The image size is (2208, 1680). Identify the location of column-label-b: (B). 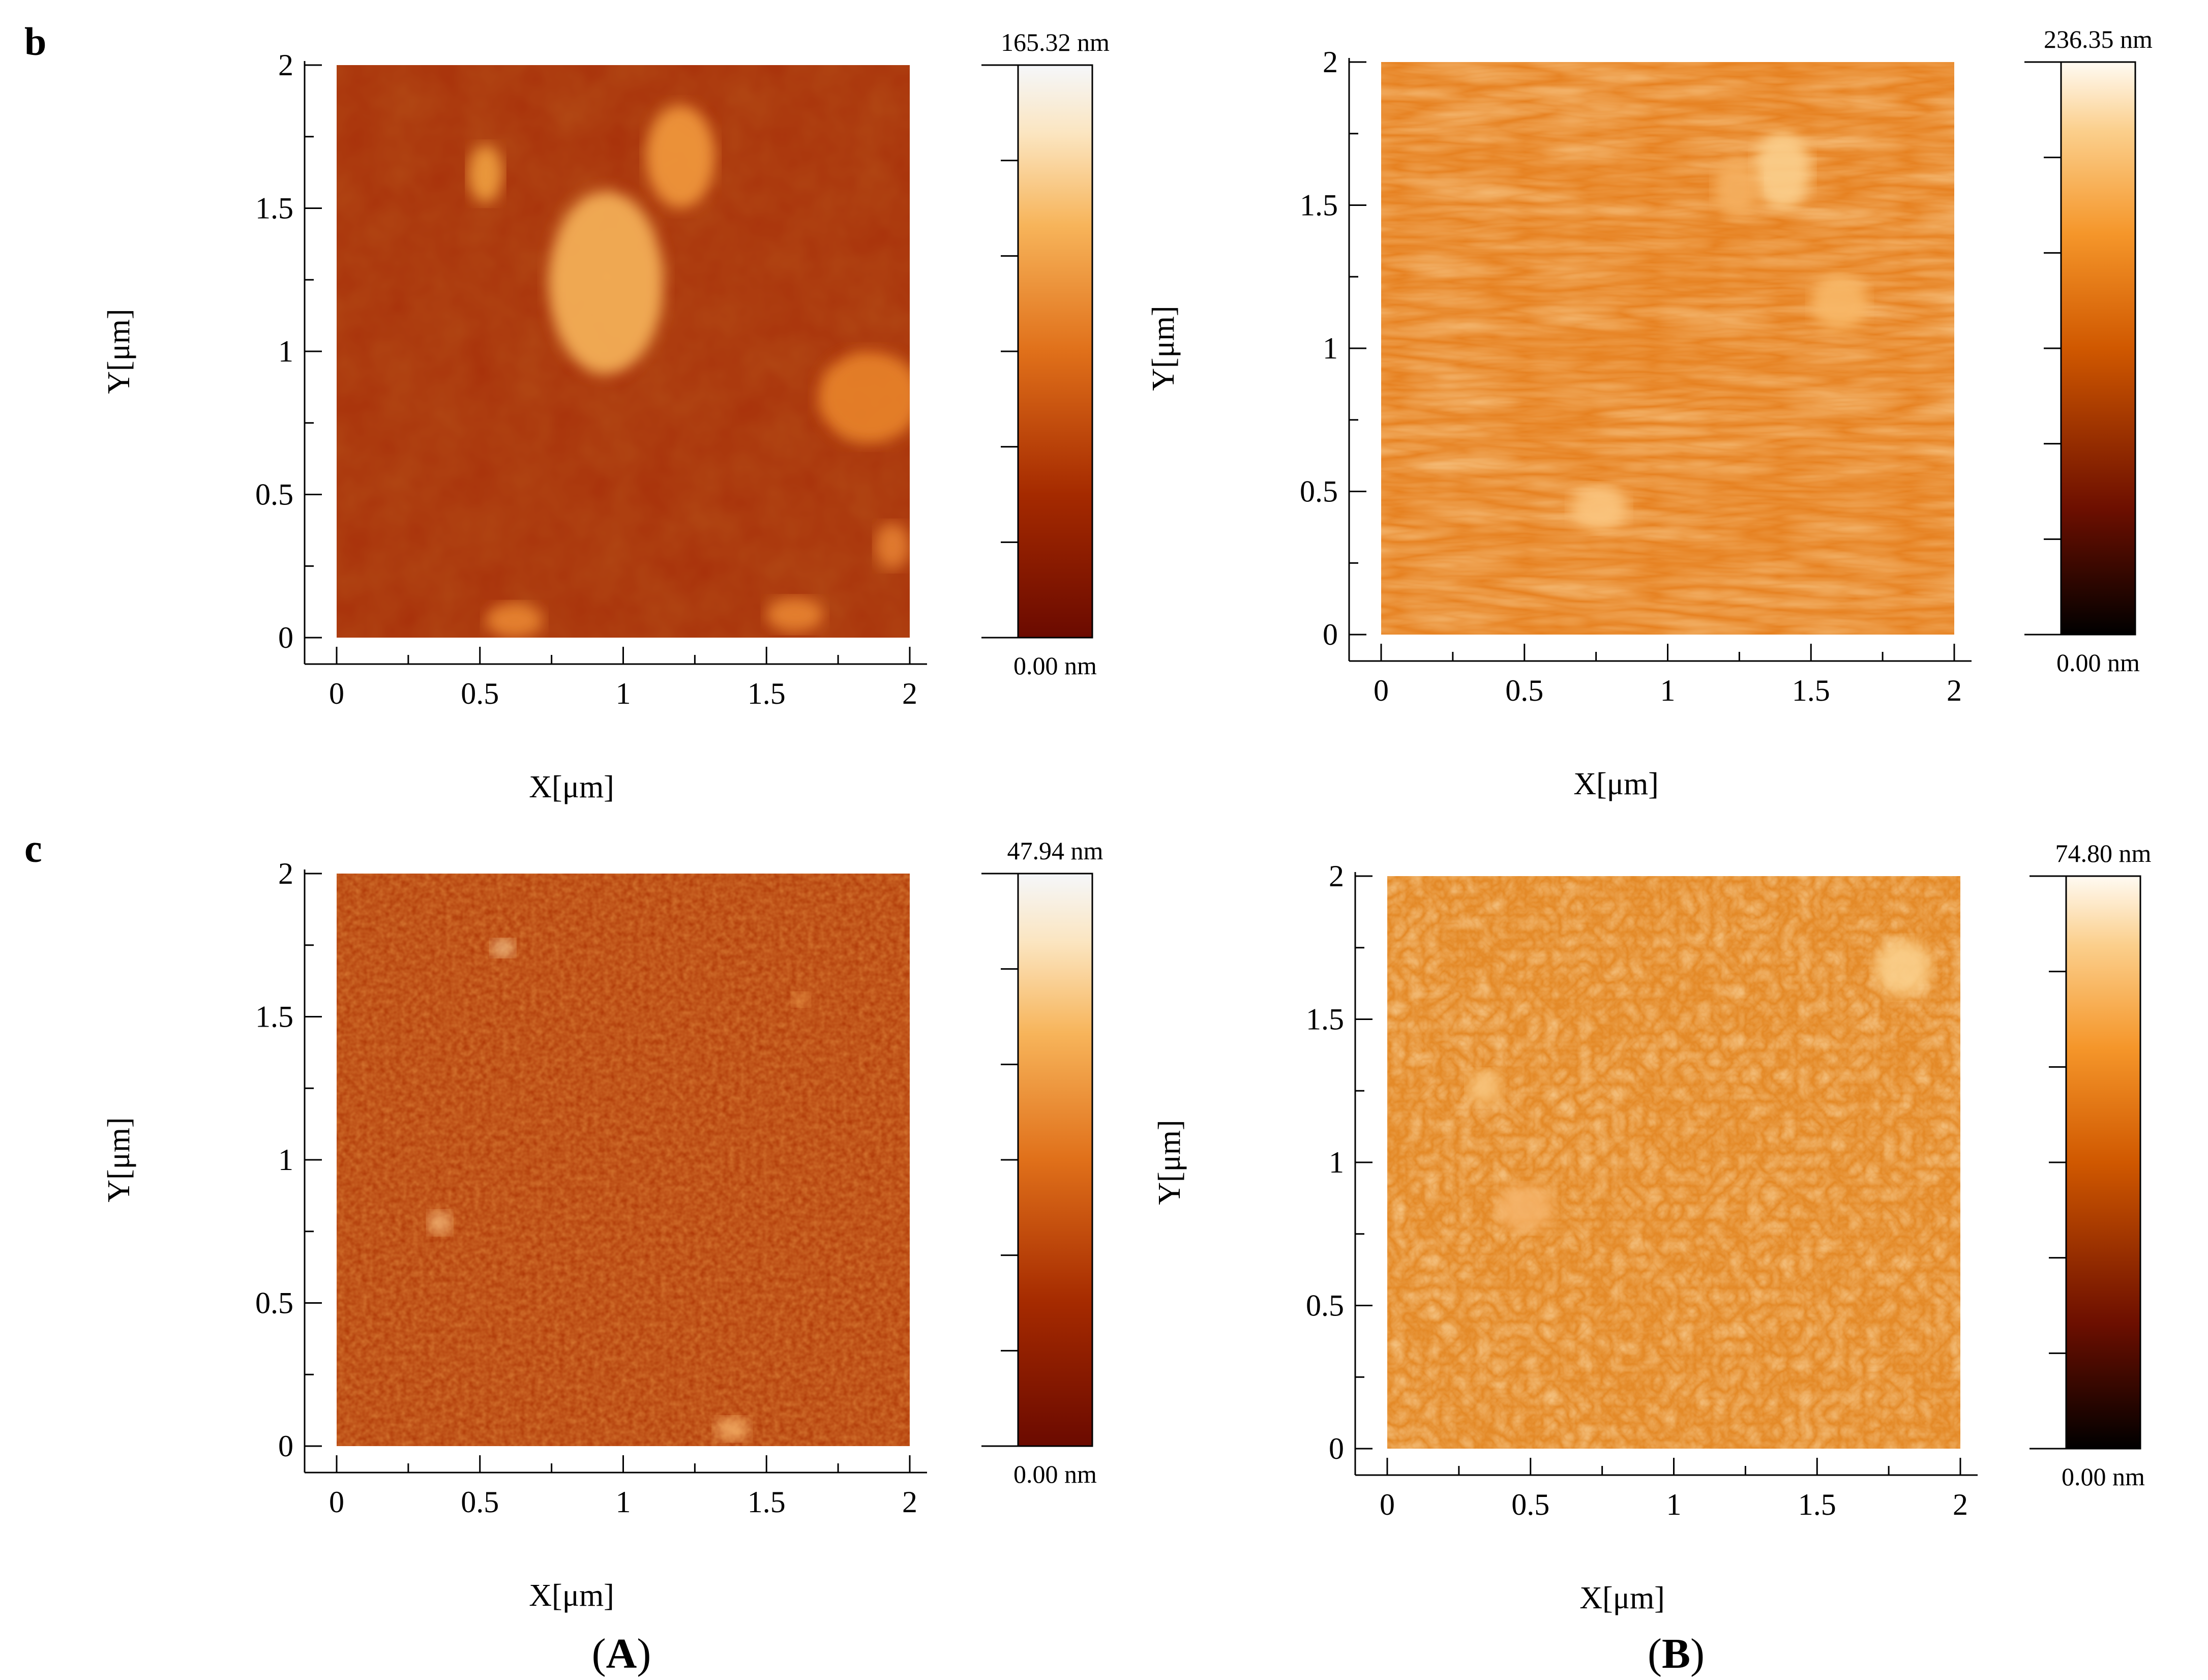
(1676, 1653).